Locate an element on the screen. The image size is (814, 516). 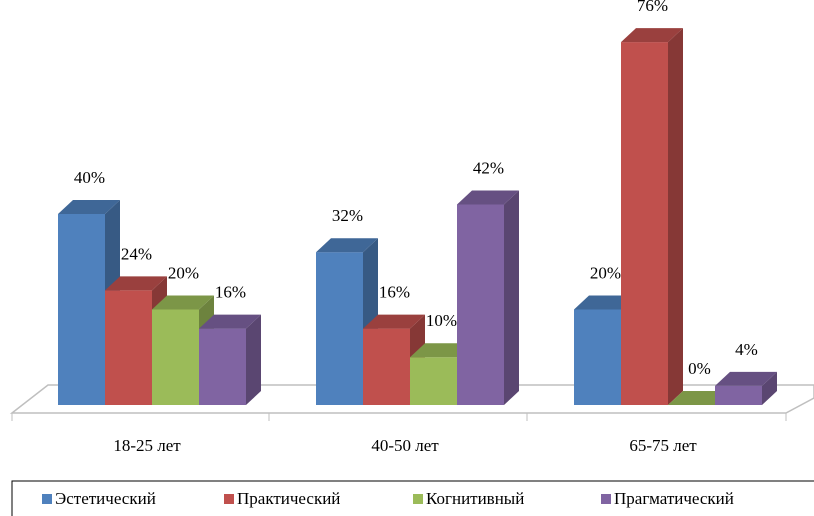
legend-label: Эстетический is located at coordinates (105, 498).